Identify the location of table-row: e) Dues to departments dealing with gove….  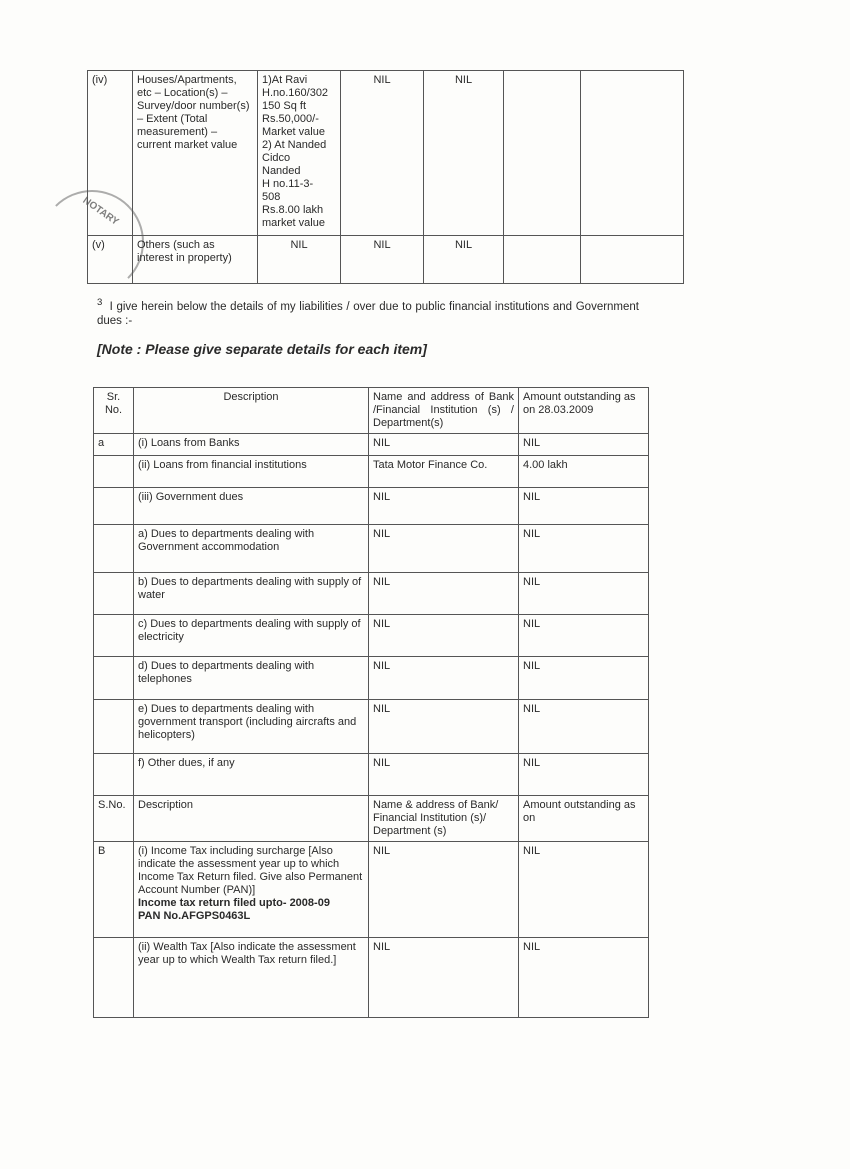
(371, 726).